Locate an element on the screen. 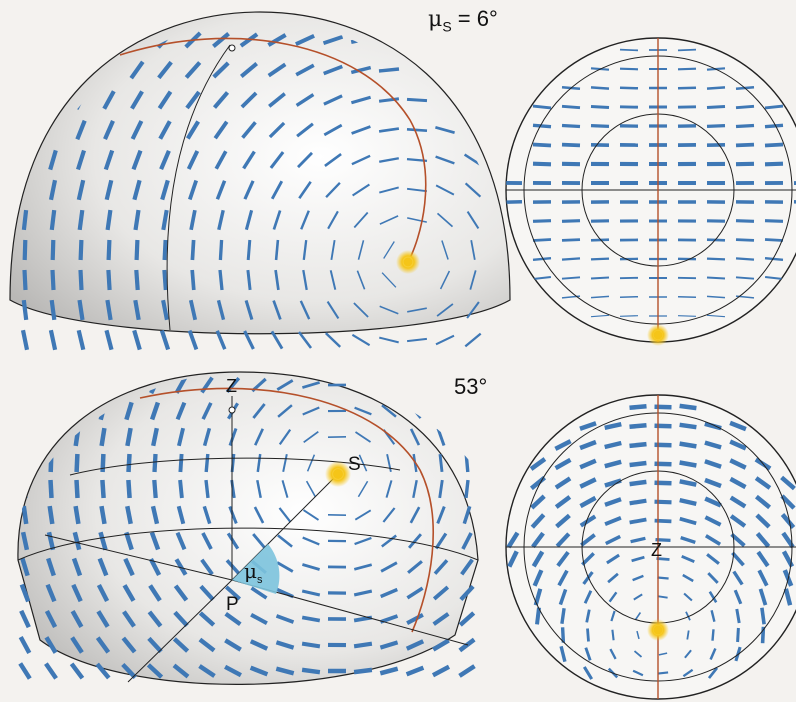  top-caption-subscript: S is located at coordinates (447, 26).